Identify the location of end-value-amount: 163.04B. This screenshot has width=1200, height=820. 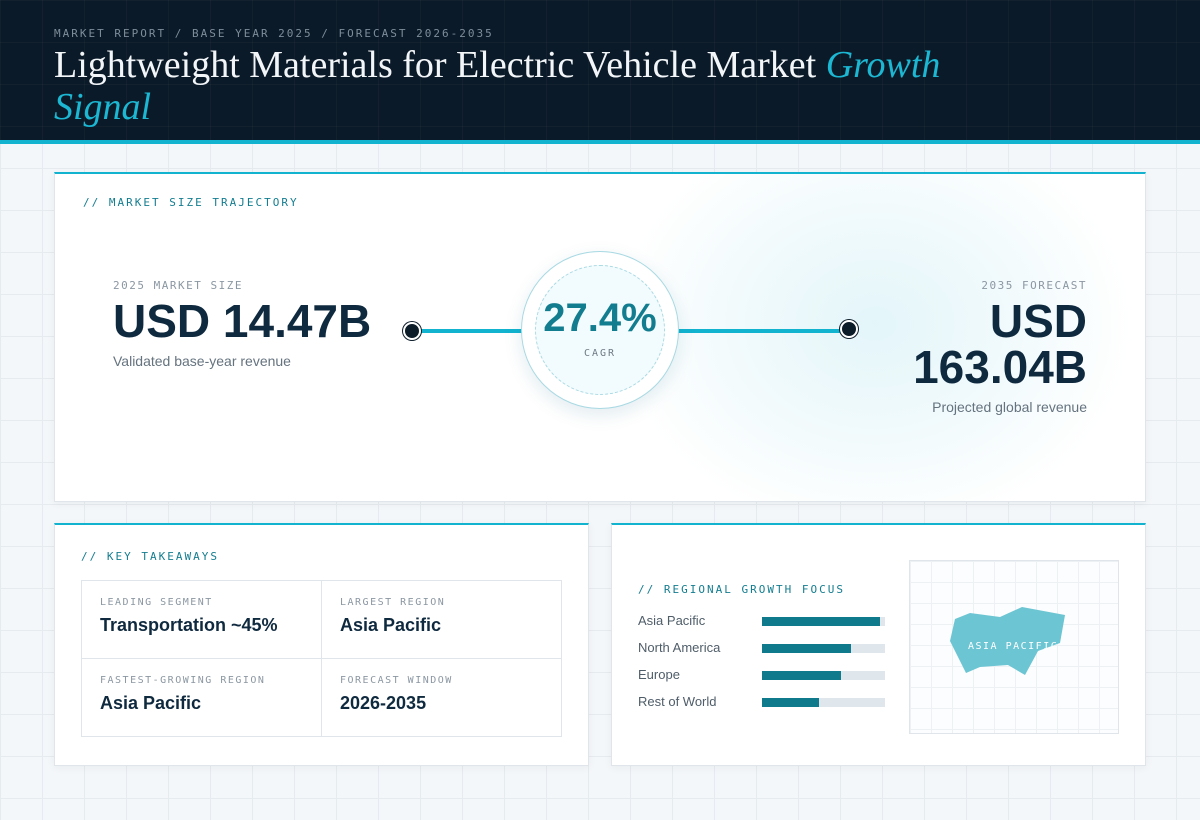
(1000, 367).